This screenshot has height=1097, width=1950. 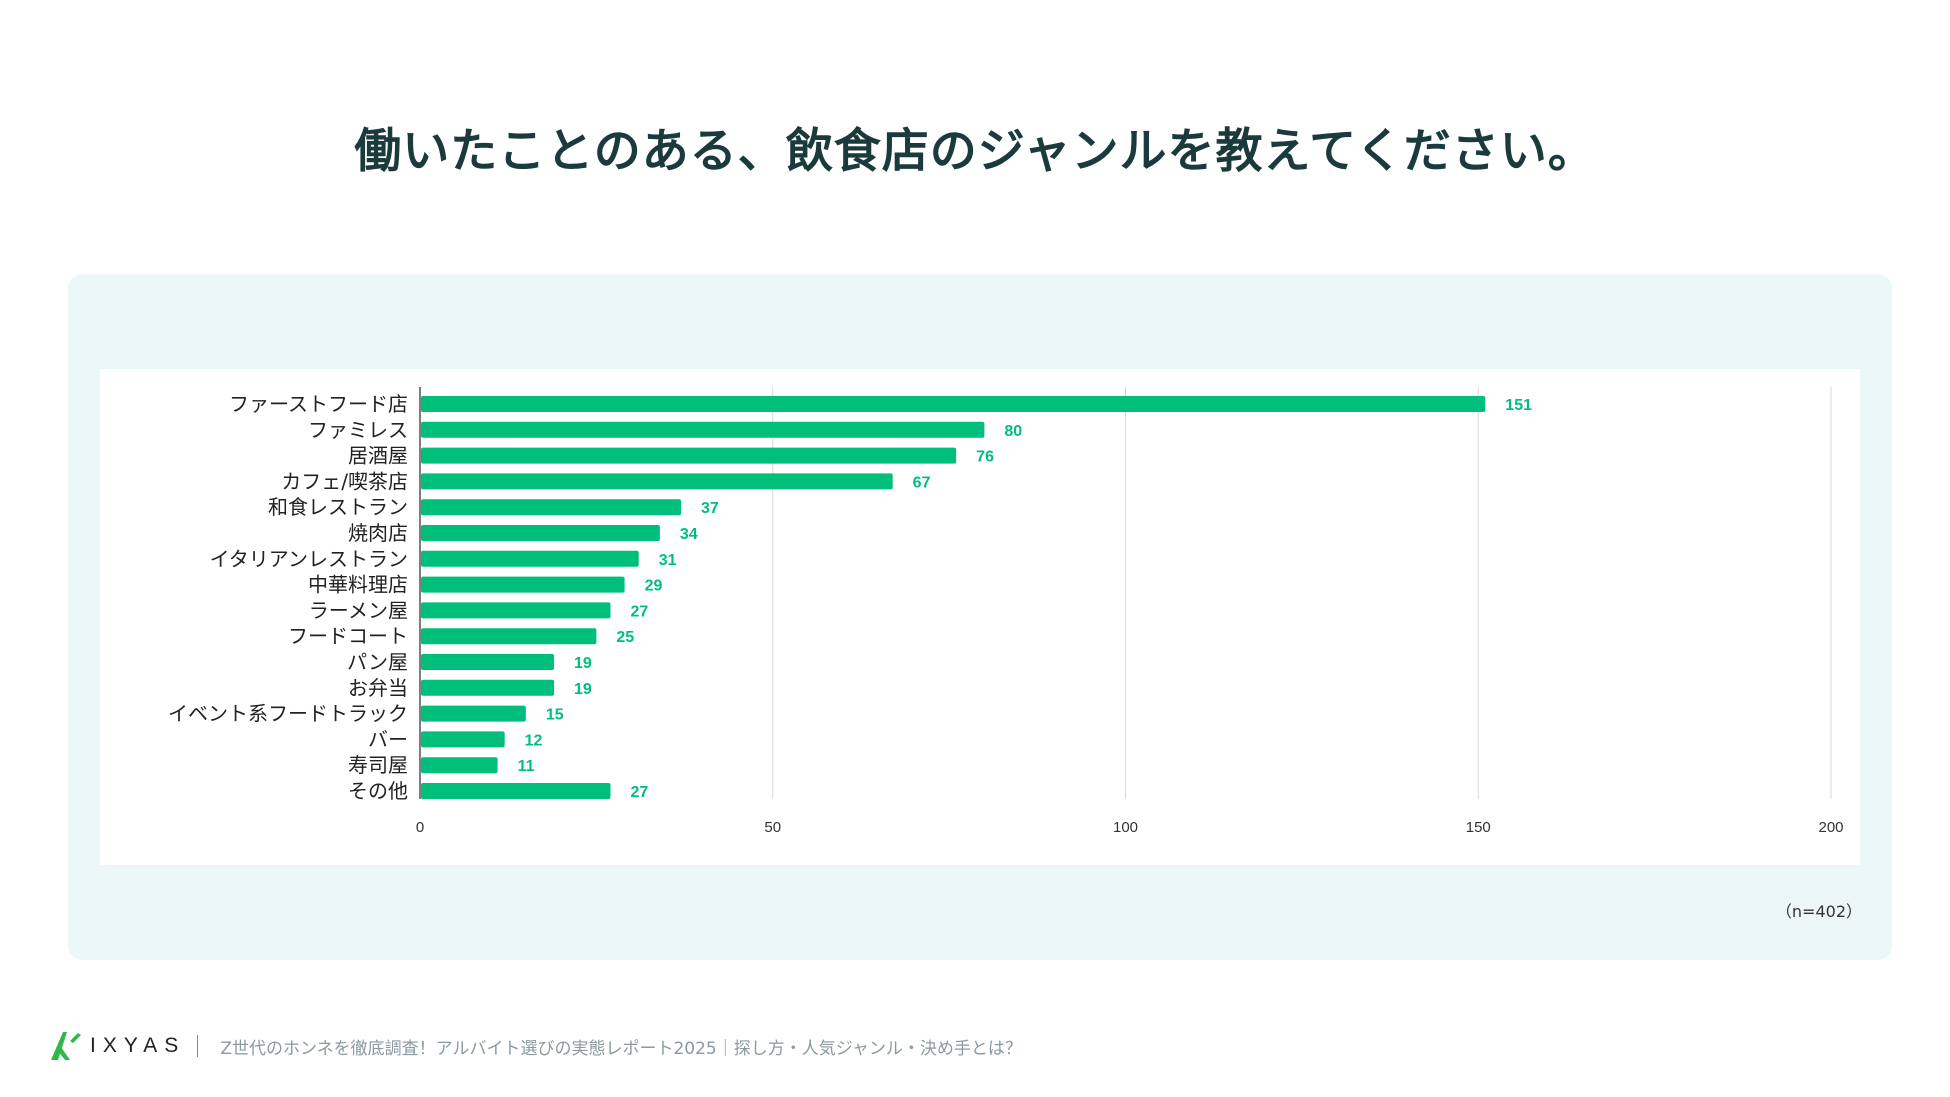 I want to click on category-label: イタリアンレストラン, so click(x=309, y=559).